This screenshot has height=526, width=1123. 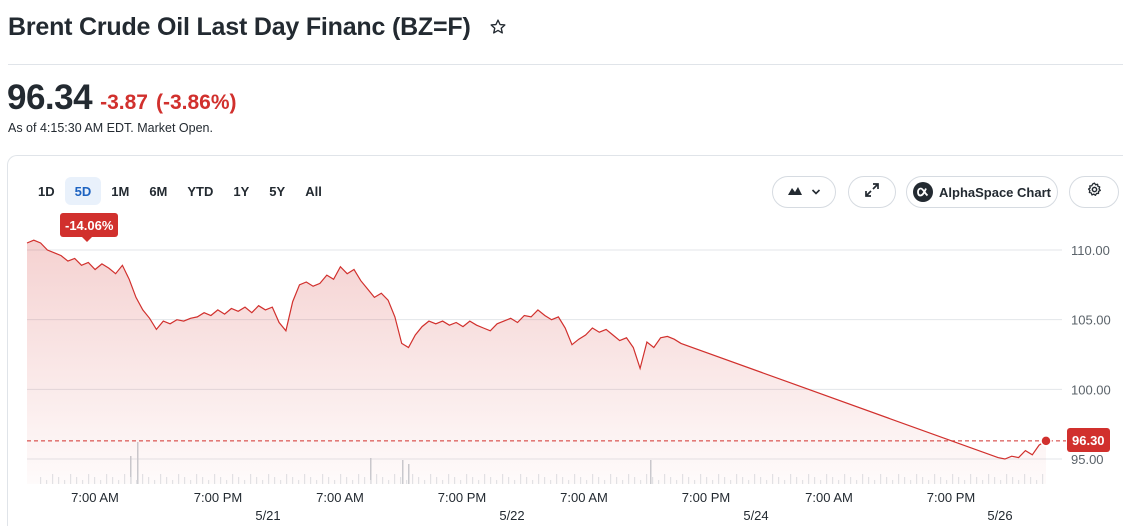 I want to click on market-status: As of 4:15:30 AM EDT. Market Open., so click(x=110, y=128).